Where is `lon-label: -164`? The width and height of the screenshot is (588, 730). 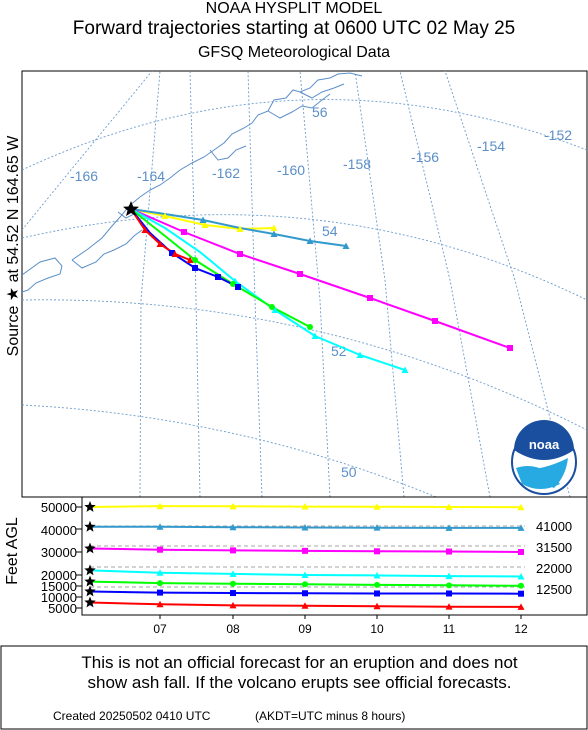
lon-label: -164 is located at coordinates (151, 176).